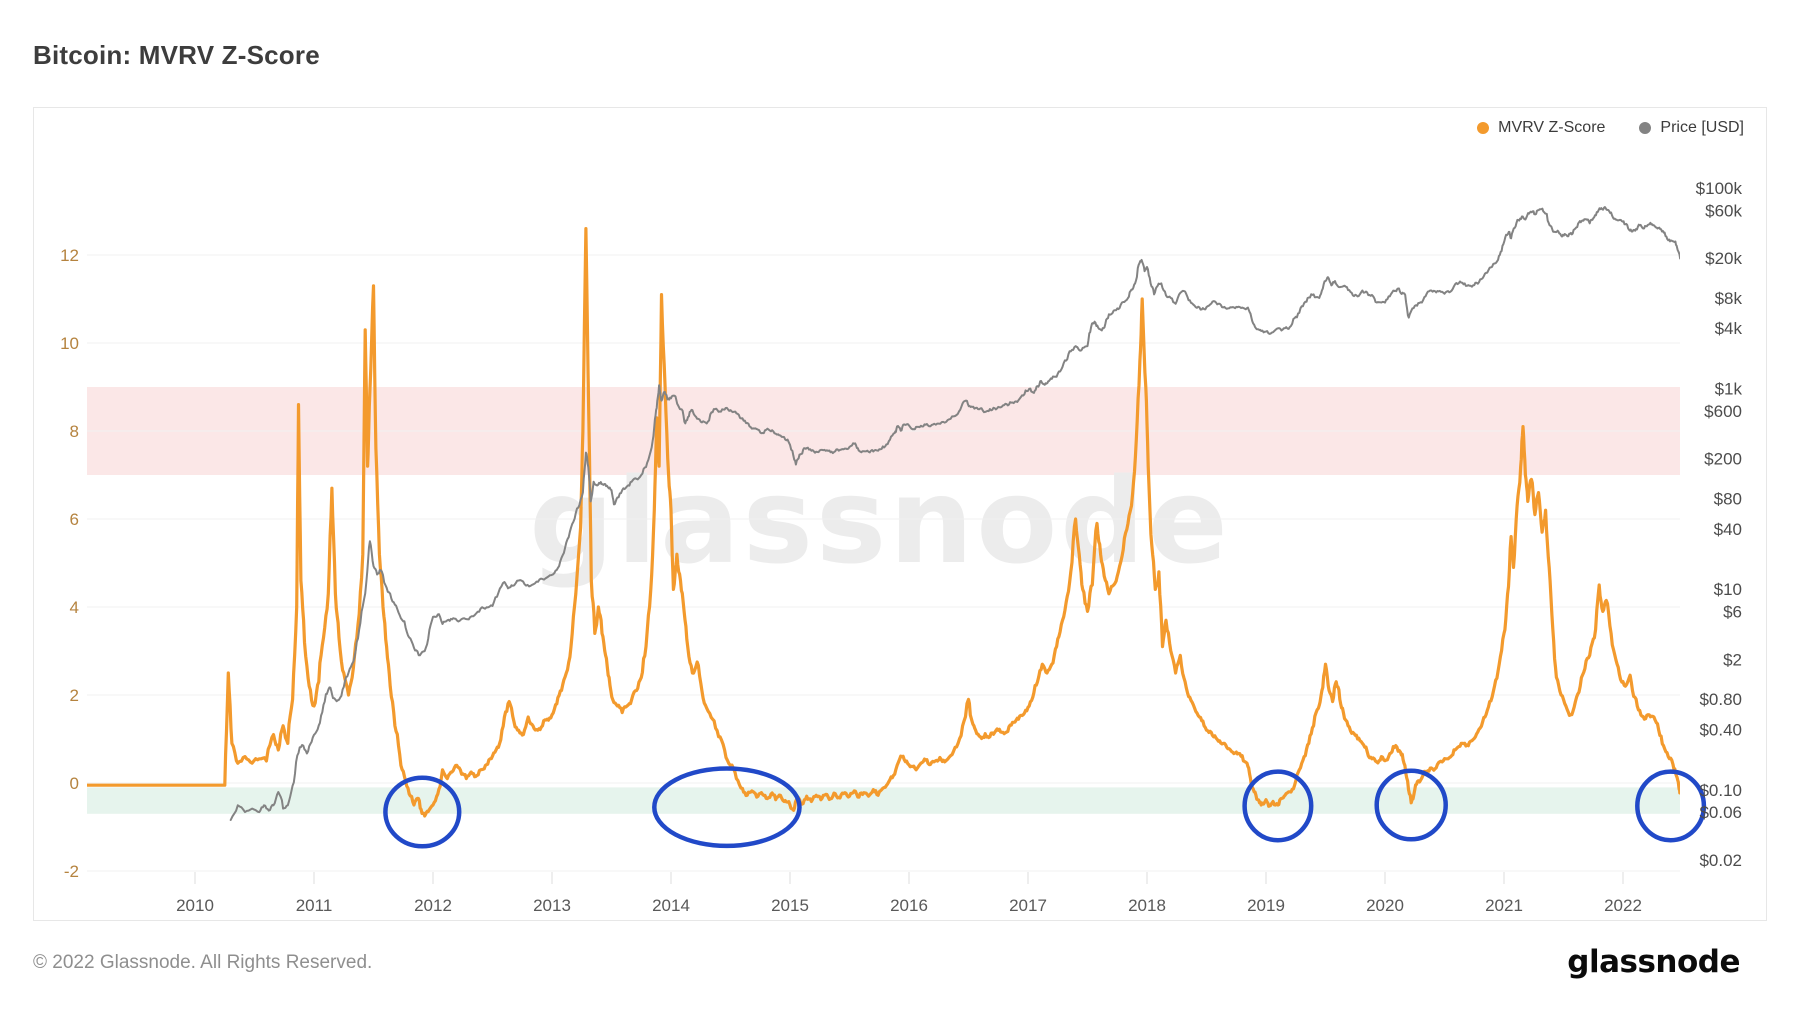 This screenshot has height=1013, width=1800. I want to click on year-axis-label: 2010, so click(195, 905).